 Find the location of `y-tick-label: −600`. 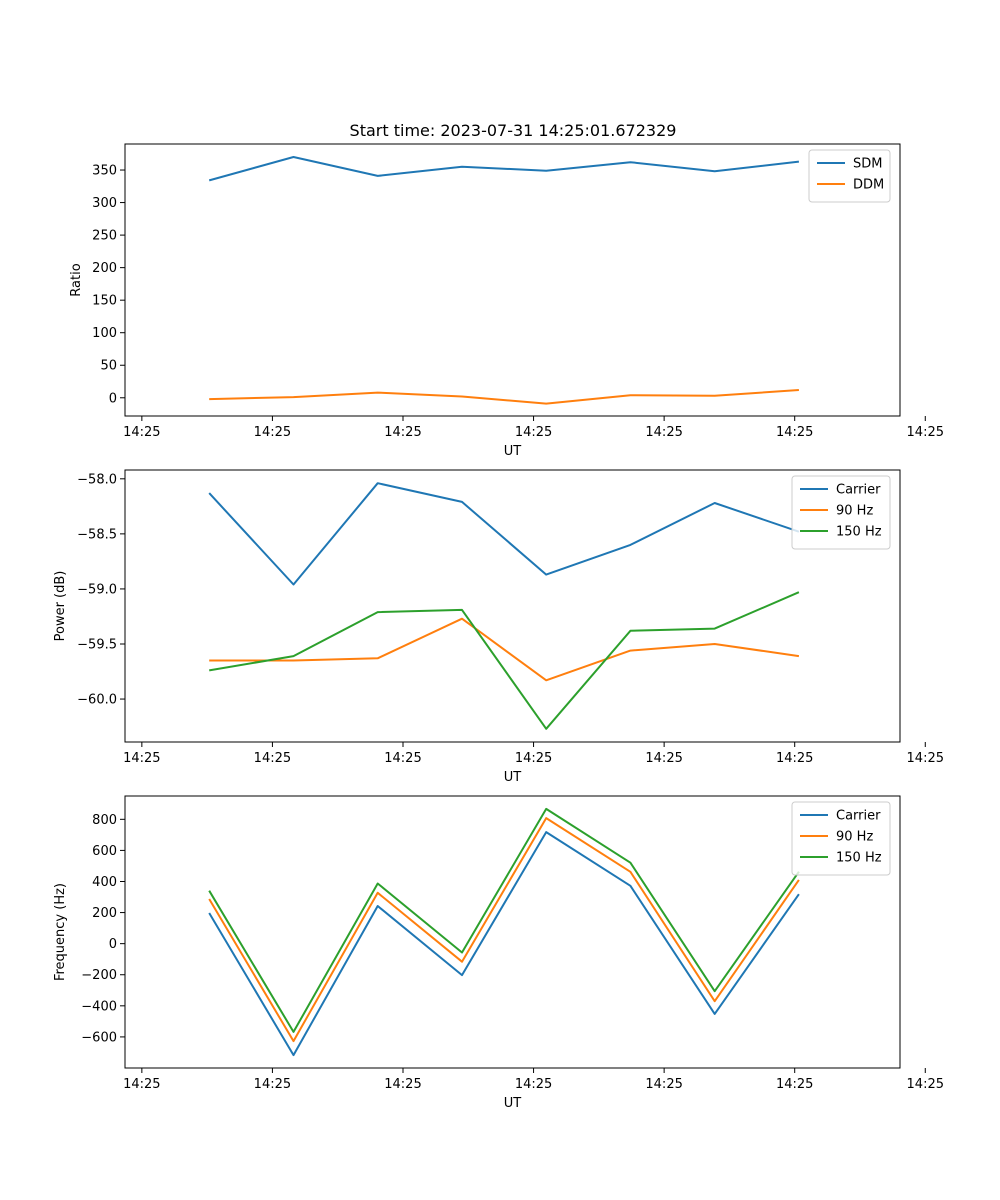

y-tick-label: −600 is located at coordinates (99, 1037).